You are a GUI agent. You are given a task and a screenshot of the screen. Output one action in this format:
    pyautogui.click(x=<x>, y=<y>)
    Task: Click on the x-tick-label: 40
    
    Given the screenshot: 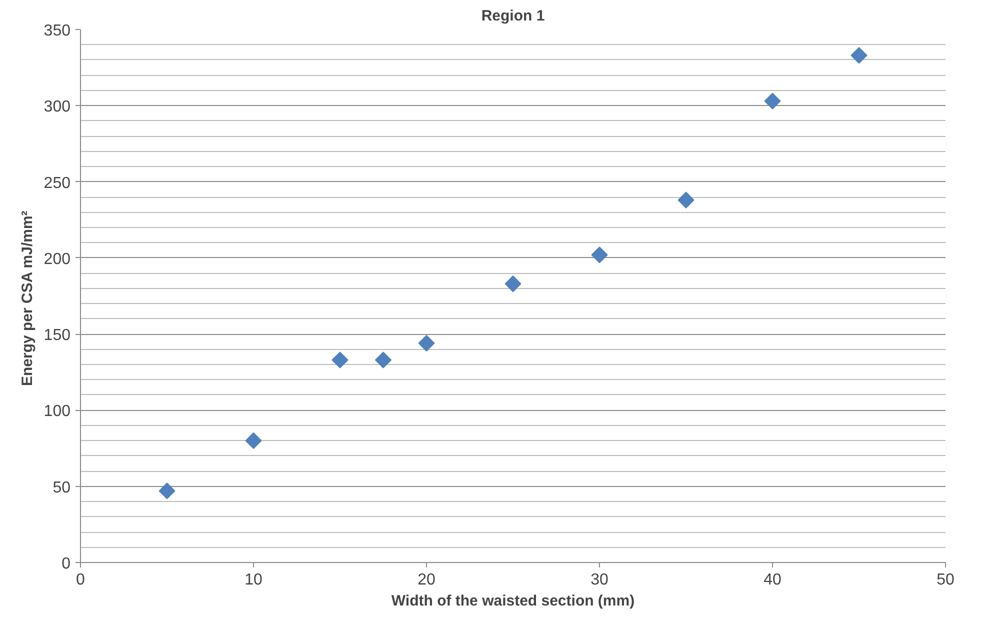 What is the action you would take?
    pyautogui.click(x=773, y=580)
    